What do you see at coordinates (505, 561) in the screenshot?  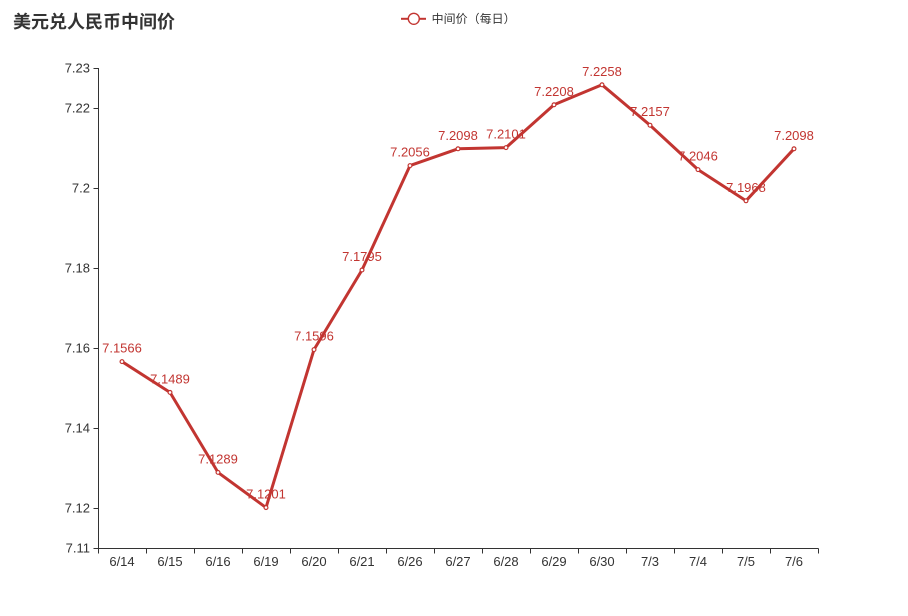 I see `svg-text: 6/28` at bounding box center [505, 561].